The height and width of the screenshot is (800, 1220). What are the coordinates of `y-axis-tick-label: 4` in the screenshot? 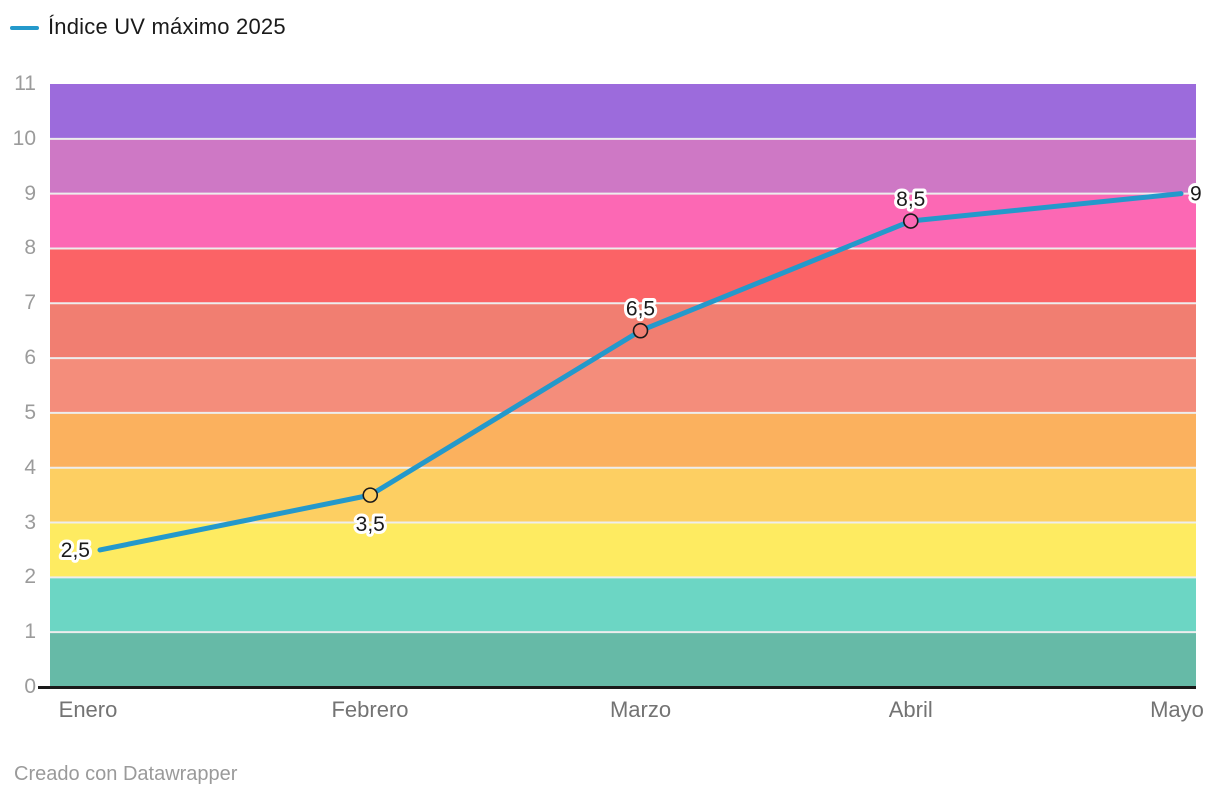 It's located at (30, 467).